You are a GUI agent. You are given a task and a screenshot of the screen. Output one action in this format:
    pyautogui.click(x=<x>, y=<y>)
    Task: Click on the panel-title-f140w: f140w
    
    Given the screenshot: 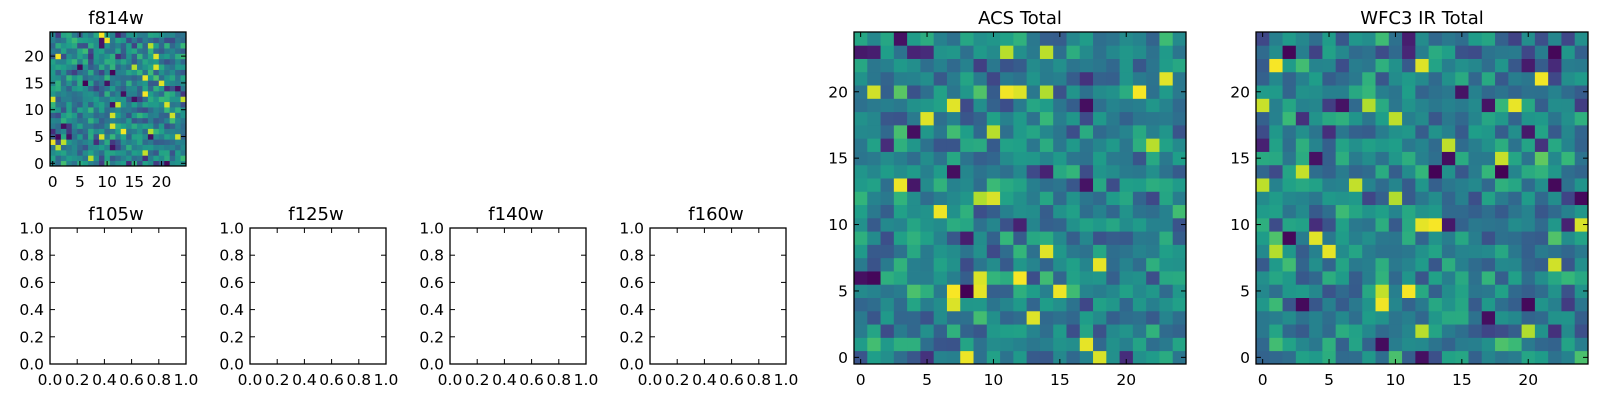 What is the action you would take?
    pyautogui.click(x=515, y=214)
    